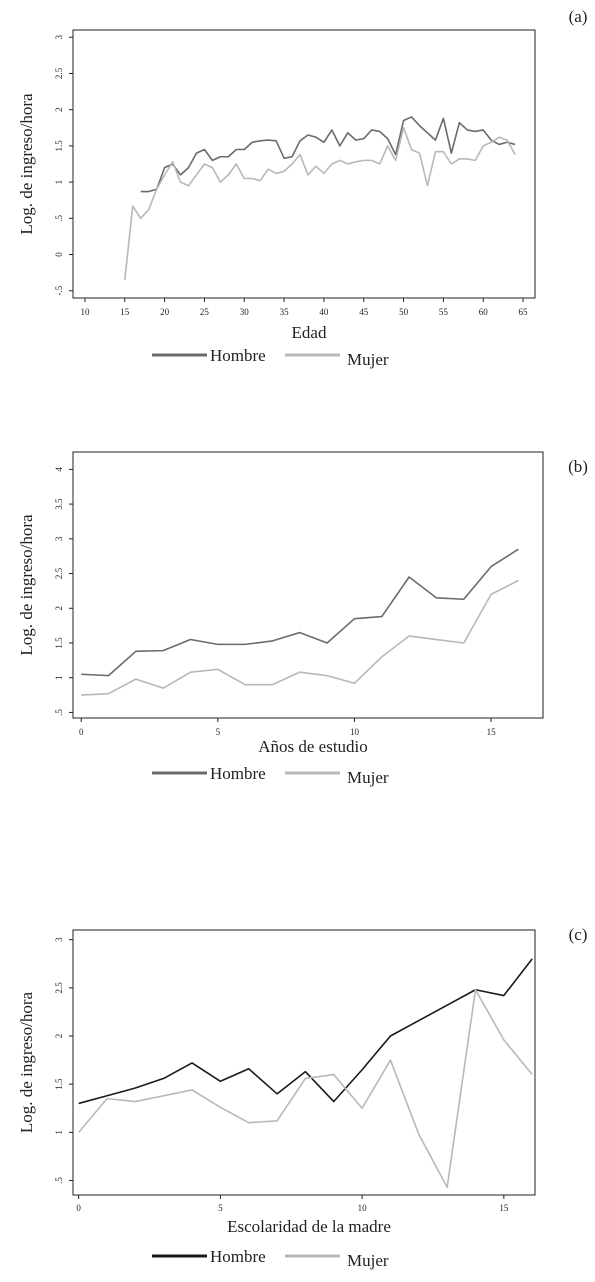  Describe the element at coordinates (165, 312) in the screenshot. I see `x-tick-label: 20` at that location.